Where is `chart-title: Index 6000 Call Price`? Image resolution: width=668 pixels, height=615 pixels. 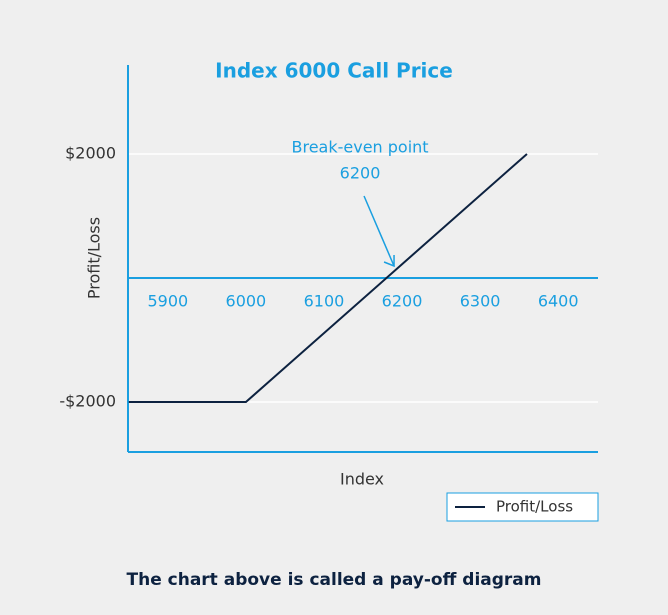 chart-title: Index 6000 Call Price is located at coordinates (334, 71).